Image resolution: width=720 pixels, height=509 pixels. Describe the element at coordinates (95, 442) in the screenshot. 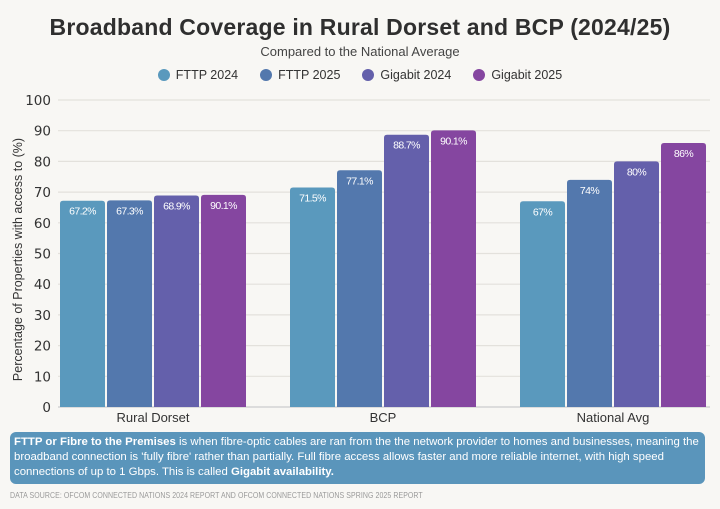

I see `info-bold-fttp: FTTP or Fibre to the Premises` at that location.